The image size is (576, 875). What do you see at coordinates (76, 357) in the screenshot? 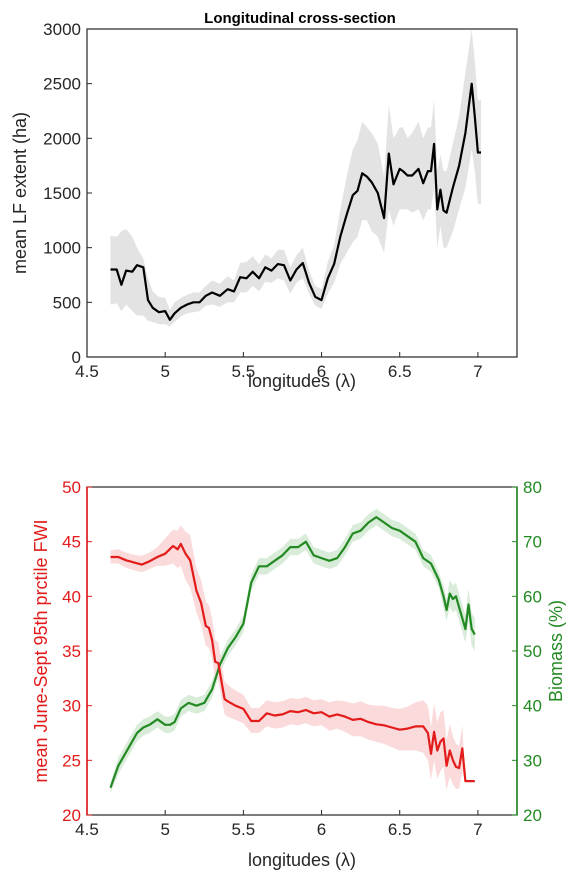
I see `y-tick-label: 0` at bounding box center [76, 357].